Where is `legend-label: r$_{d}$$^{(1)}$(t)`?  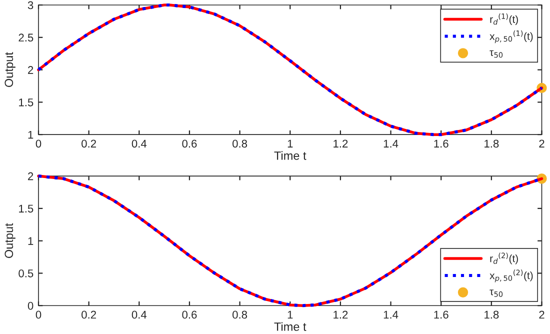
legend-label: r$_{d}$$^{(1)}$(t) is located at coordinates (504, 19).